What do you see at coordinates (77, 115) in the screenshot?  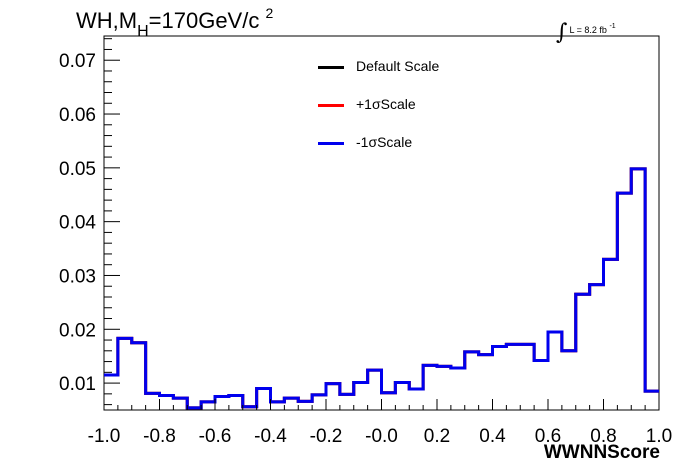 I see `y-tick-label: 0.06` at bounding box center [77, 115].